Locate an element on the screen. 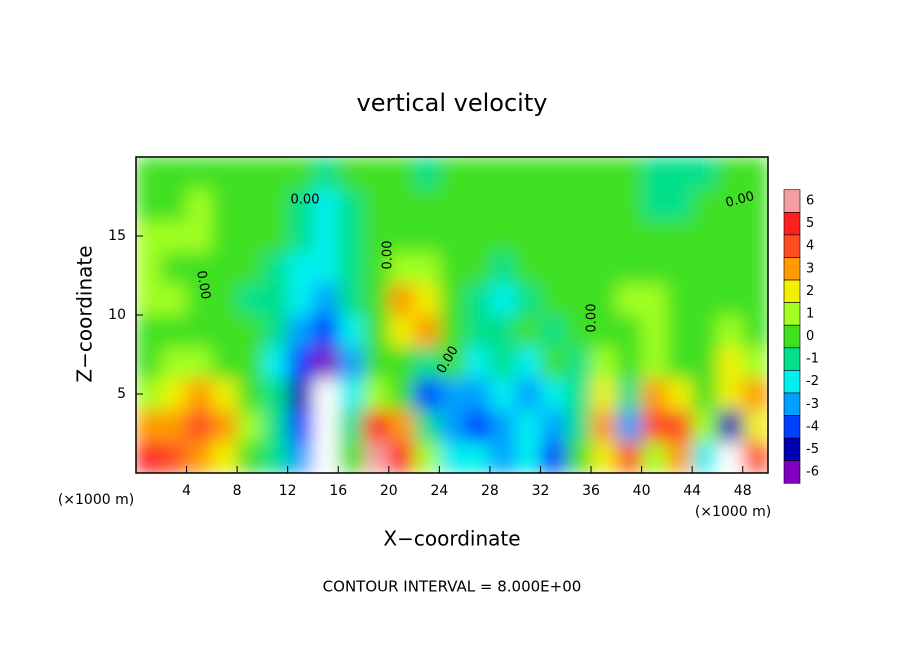  x-tick-label: 44 is located at coordinates (692, 491).